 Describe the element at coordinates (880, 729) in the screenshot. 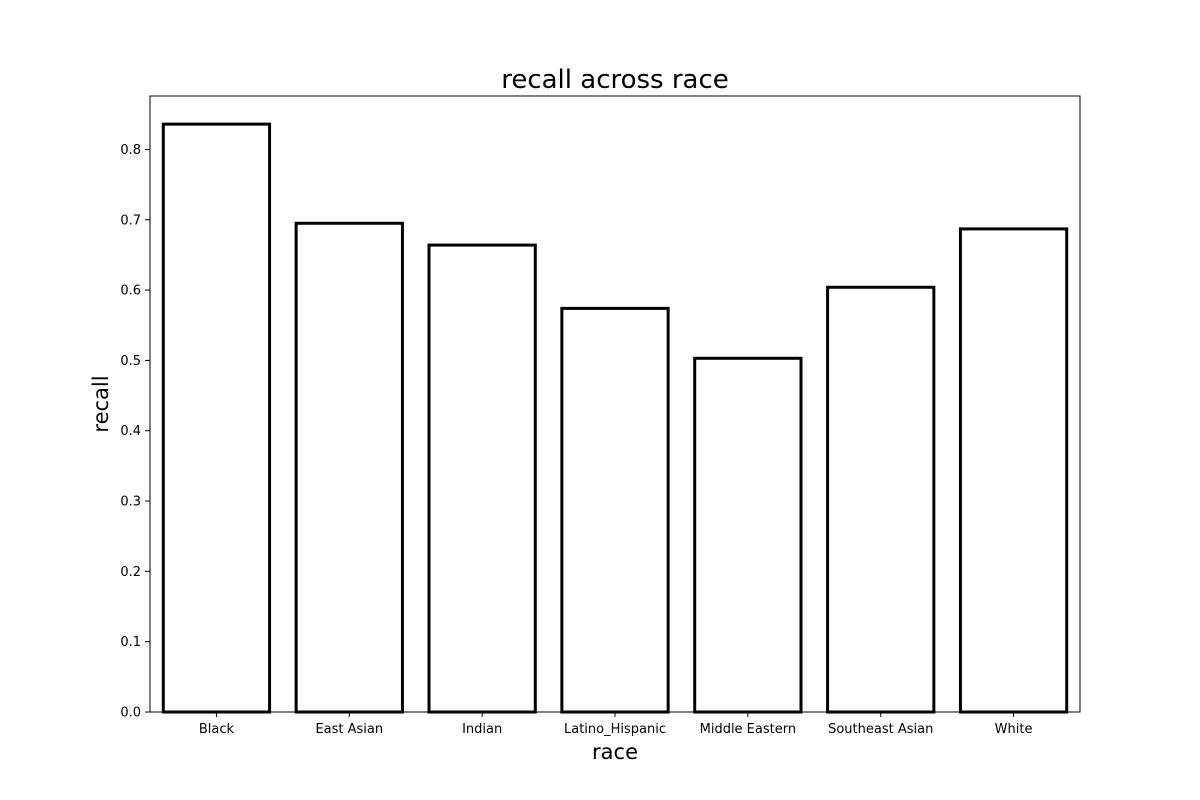

I see `x-tick-label: Southeast Asian` at that location.